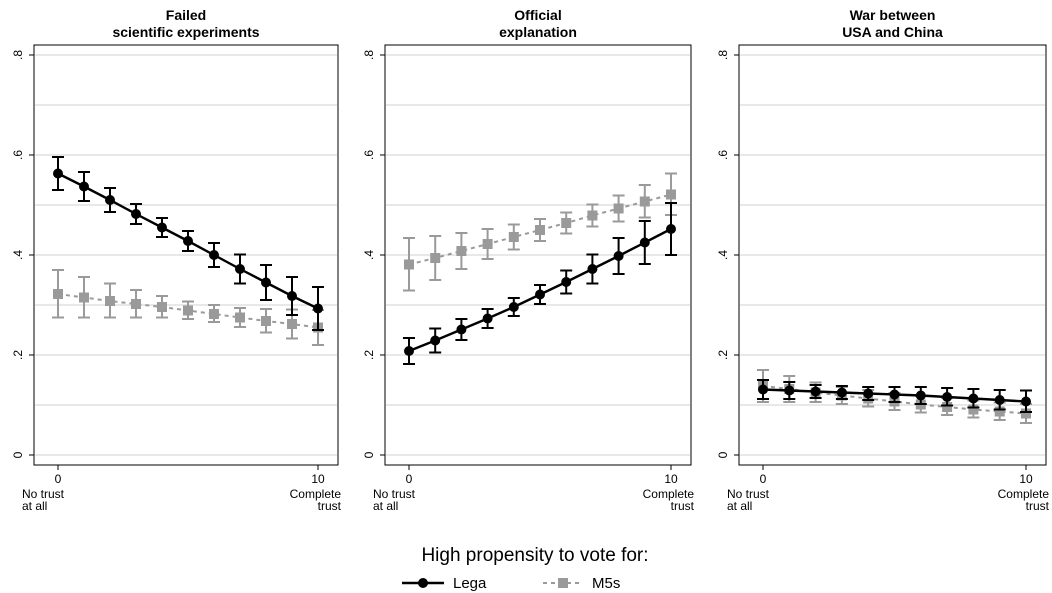  What do you see at coordinates (534, 555) in the screenshot?
I see `legend-title: High propensity to vote for:` at bounding box center [534, 555].